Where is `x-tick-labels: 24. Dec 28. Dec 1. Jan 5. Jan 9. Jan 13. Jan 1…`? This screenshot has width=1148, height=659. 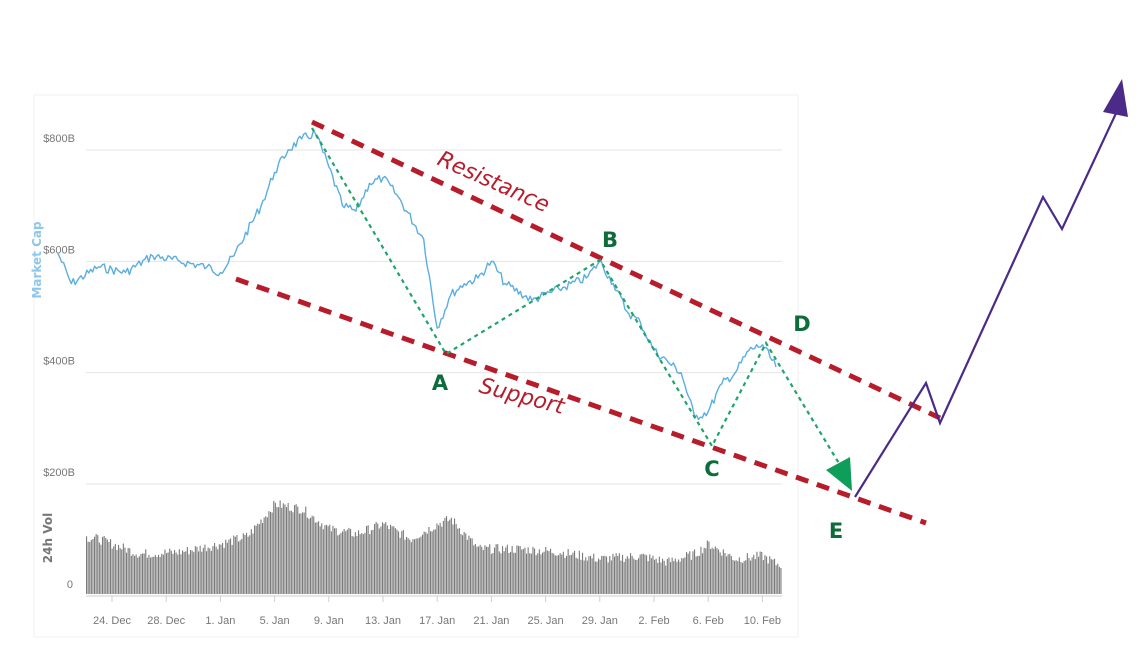 x-tick-labels: 24. Dec 28. Dec 1. Jan 5. Jan 9. Jan 13. Jan 1… is located at coordinates (434, 611).